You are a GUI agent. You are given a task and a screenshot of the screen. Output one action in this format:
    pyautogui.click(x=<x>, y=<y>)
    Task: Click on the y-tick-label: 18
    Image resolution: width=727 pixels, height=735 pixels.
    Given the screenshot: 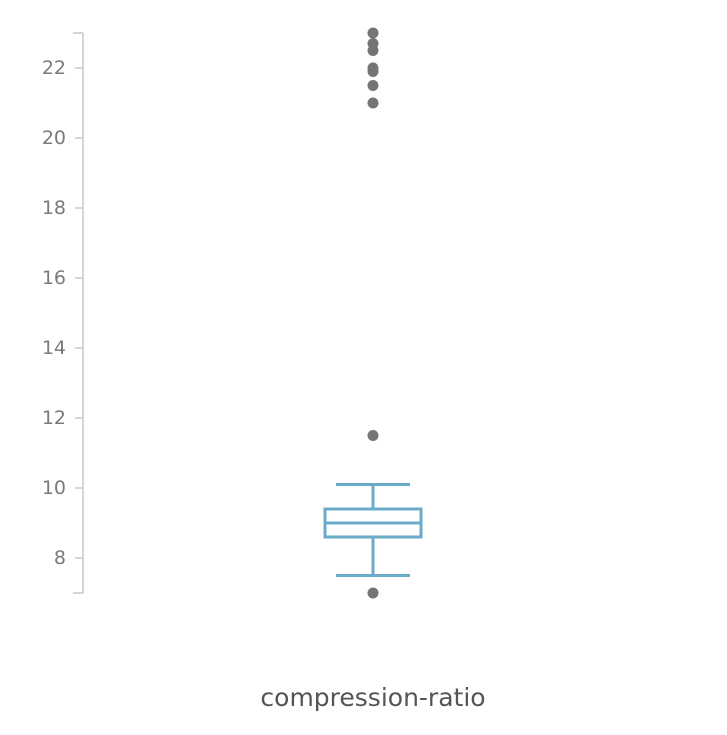 What is the action you would take?
    pyautogui.click(x=54, y=208)
    